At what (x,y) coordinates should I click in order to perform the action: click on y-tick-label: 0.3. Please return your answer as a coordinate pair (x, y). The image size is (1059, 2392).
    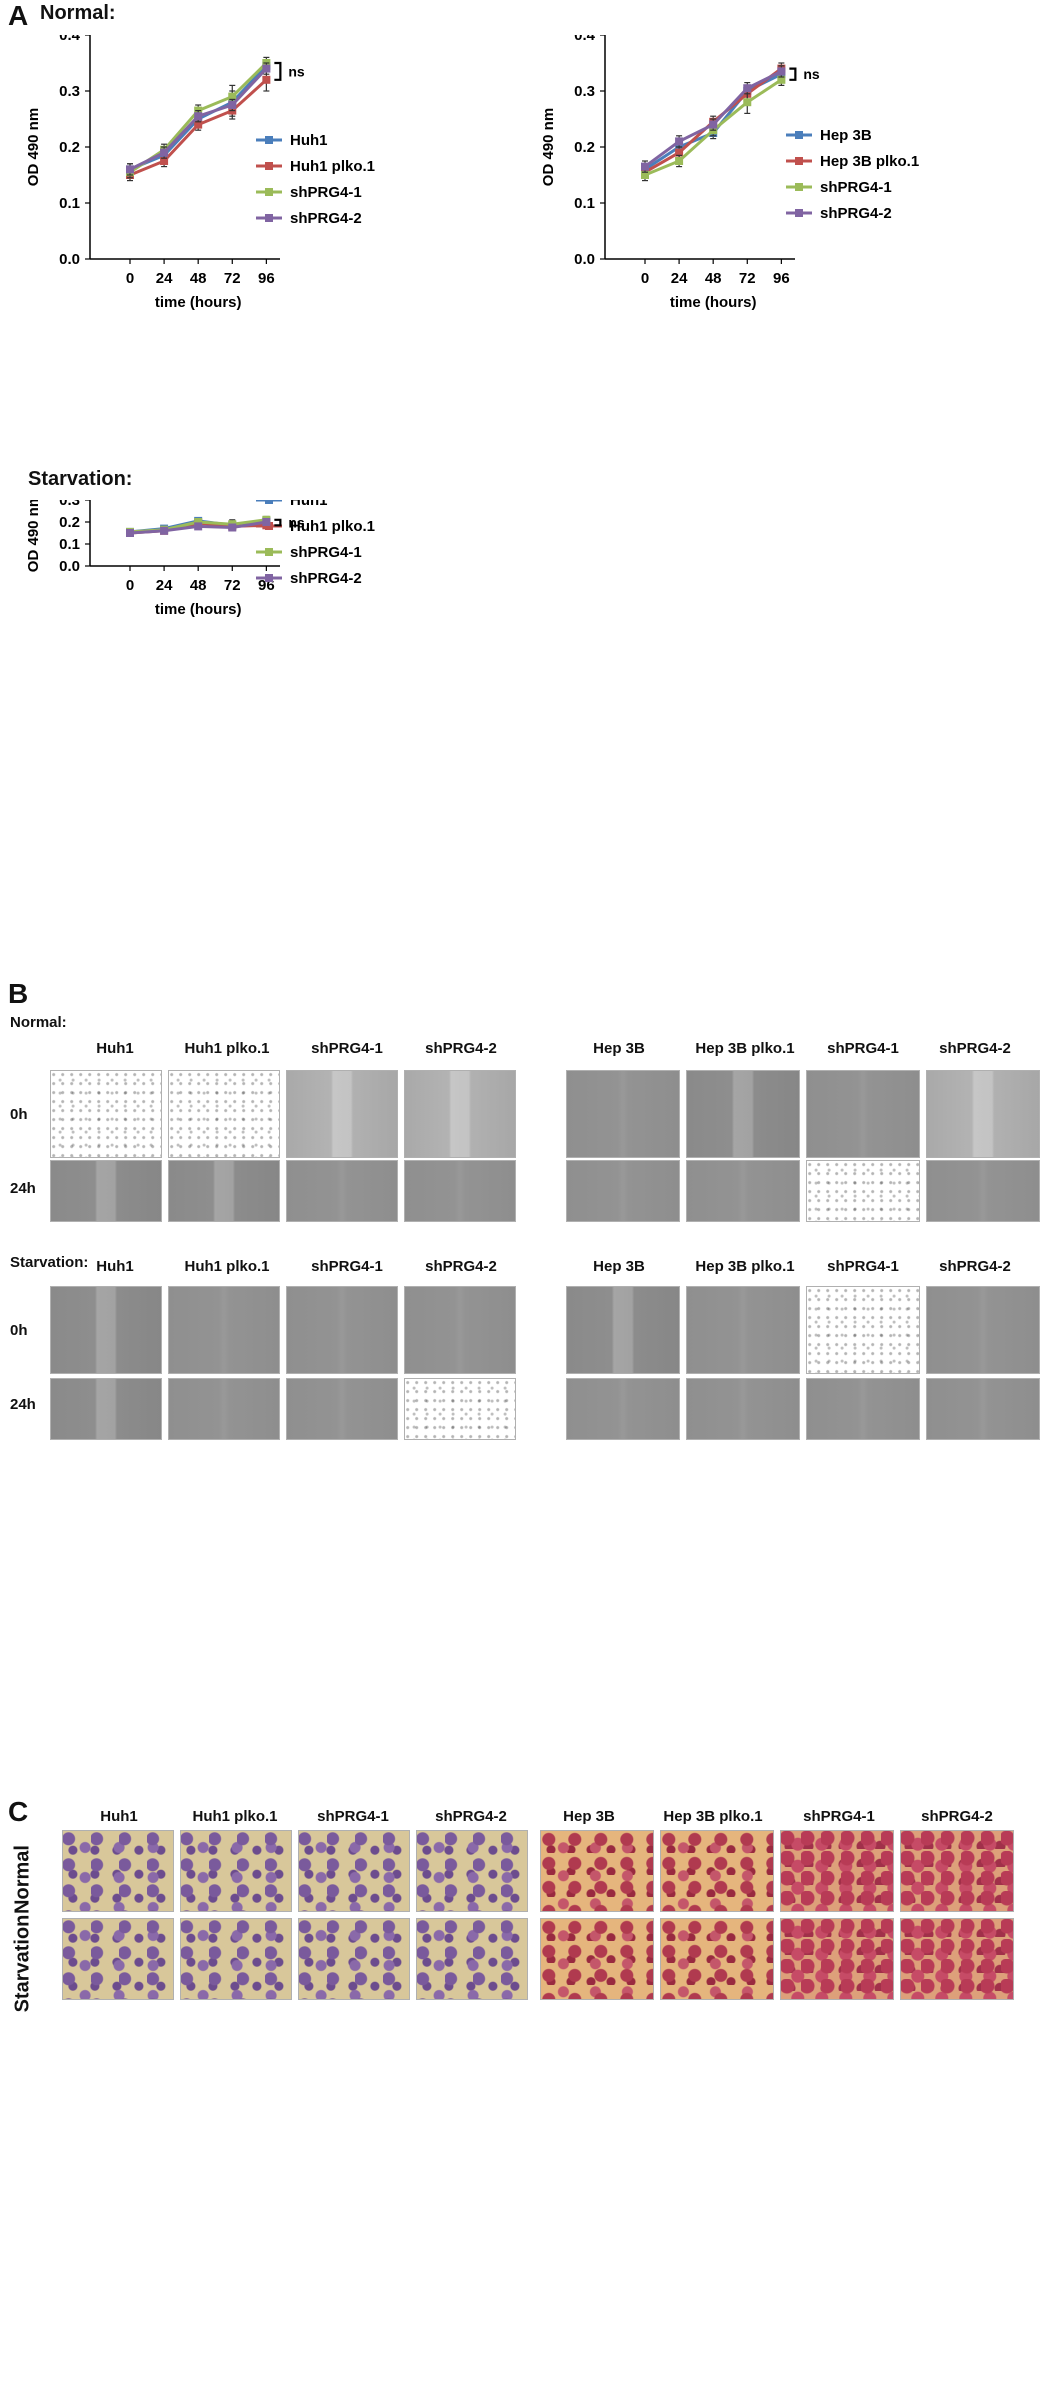
    Looking at the image, I should click on (69, 91).